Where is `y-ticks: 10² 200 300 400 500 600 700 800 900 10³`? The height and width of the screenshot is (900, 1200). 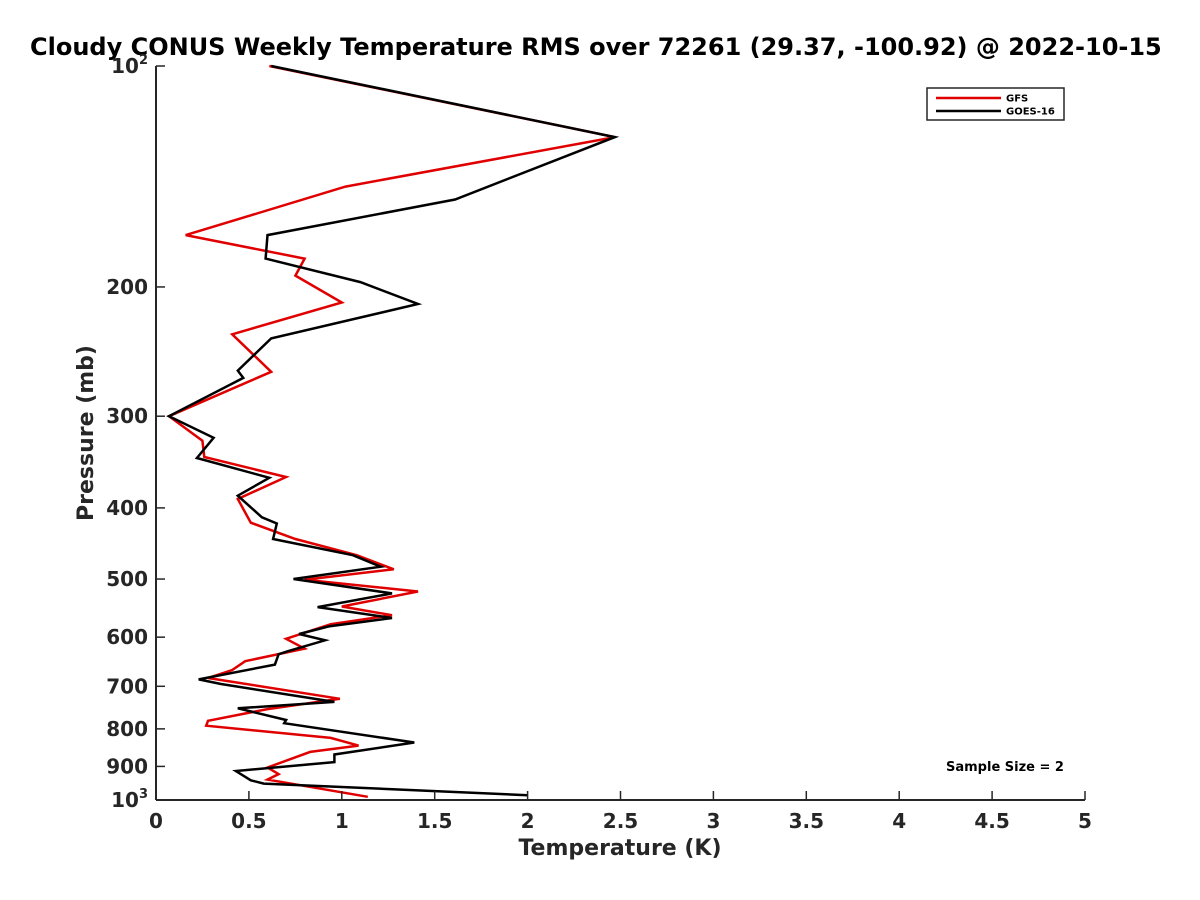
y-ticks: 10² 200 300 400 500 600 700 800 900 10³ is located at coordinates (135, 432).